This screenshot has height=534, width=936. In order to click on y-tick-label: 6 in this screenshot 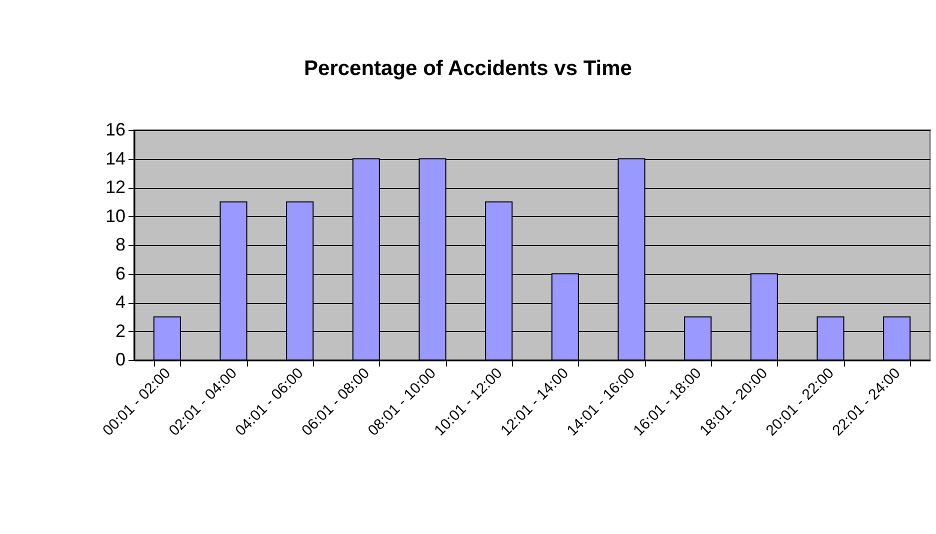, I will do `click(120, 273)`.